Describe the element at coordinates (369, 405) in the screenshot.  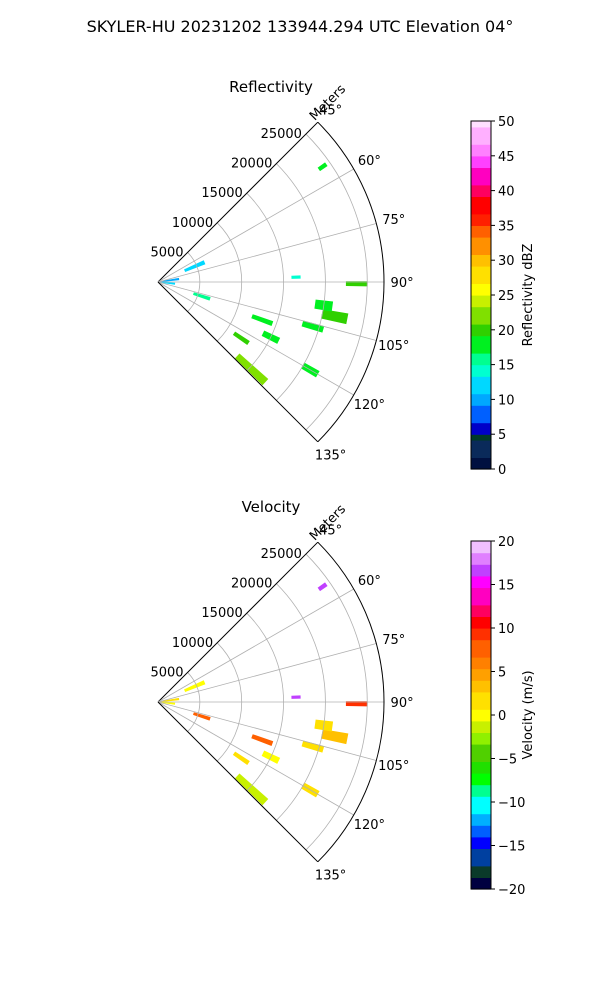
I see `azimuth-tick-label: 120°` at that location.